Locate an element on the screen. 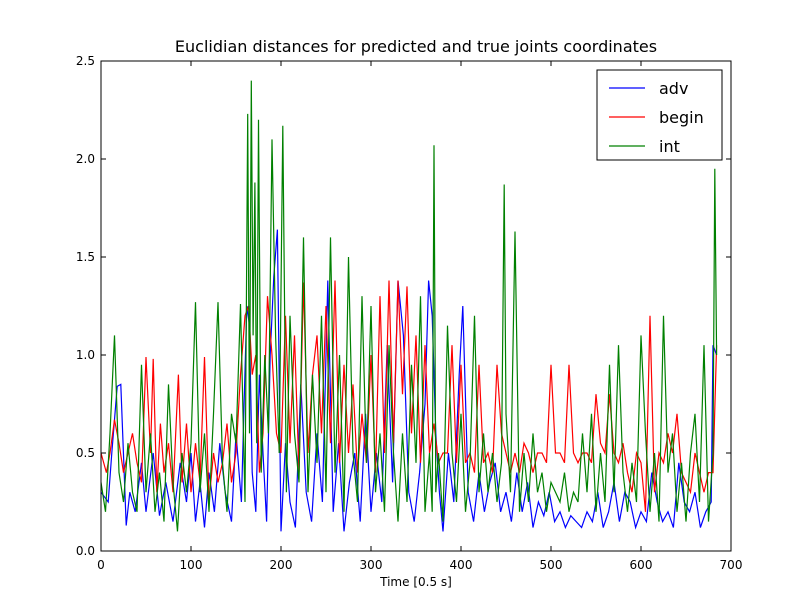 The image size is (812, 612). x-tick-label: 400 is located at coordinates (461, 565).